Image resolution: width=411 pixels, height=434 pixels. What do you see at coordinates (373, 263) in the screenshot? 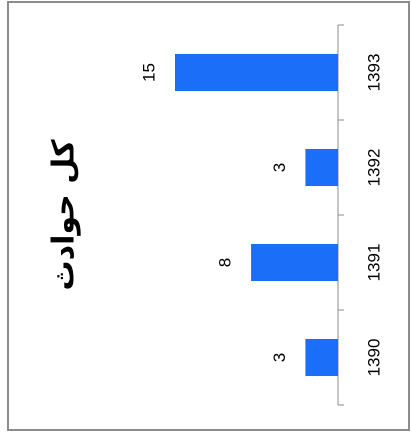
I see `category-label: 1391` at bounding box center [373, 263].